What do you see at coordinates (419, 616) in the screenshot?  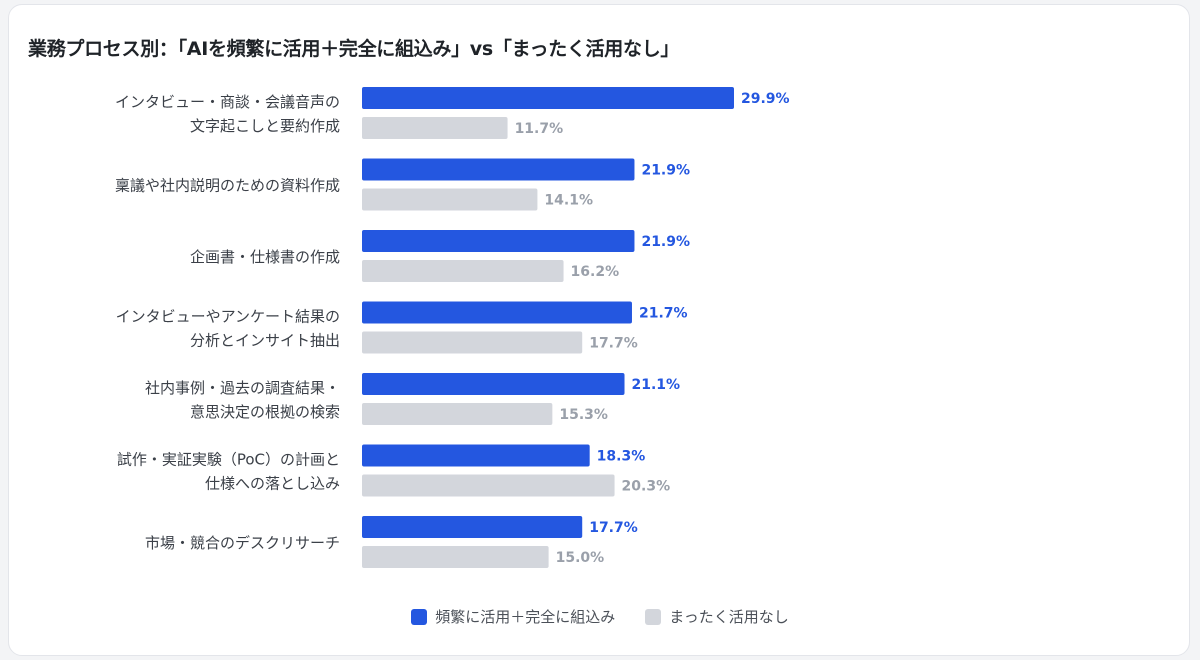 I see `legend-swatch-frequent` at bounding box center [419, 616].